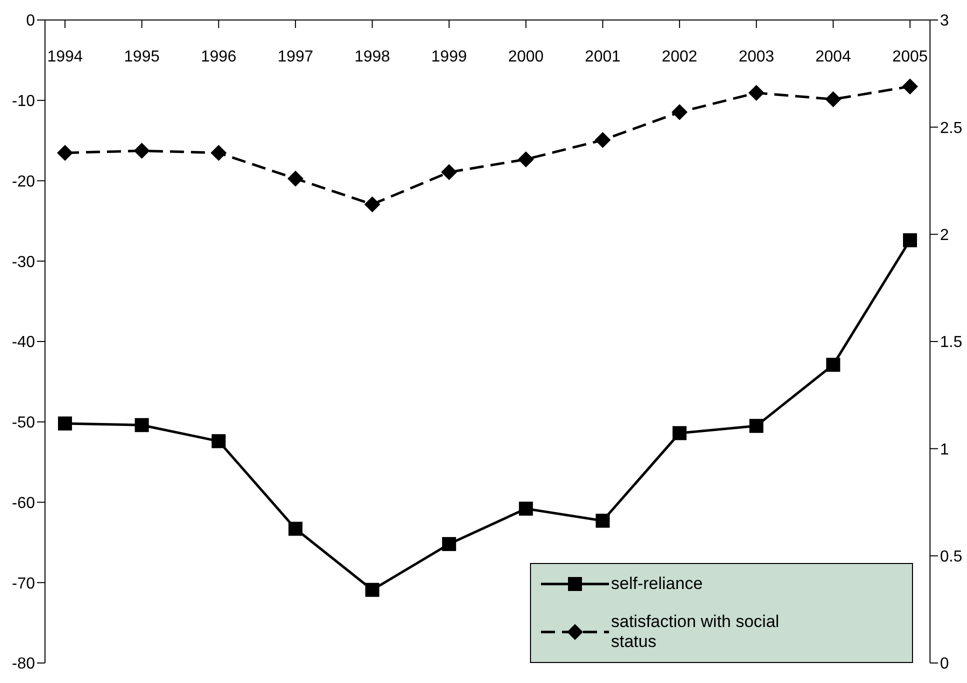 The height and width of the screenshot is (683, 967). What do you see at coordinates (695, 632) in the screenshot?
I see `legend-label: satisfaction with social status` at bounding box center [695, 632].